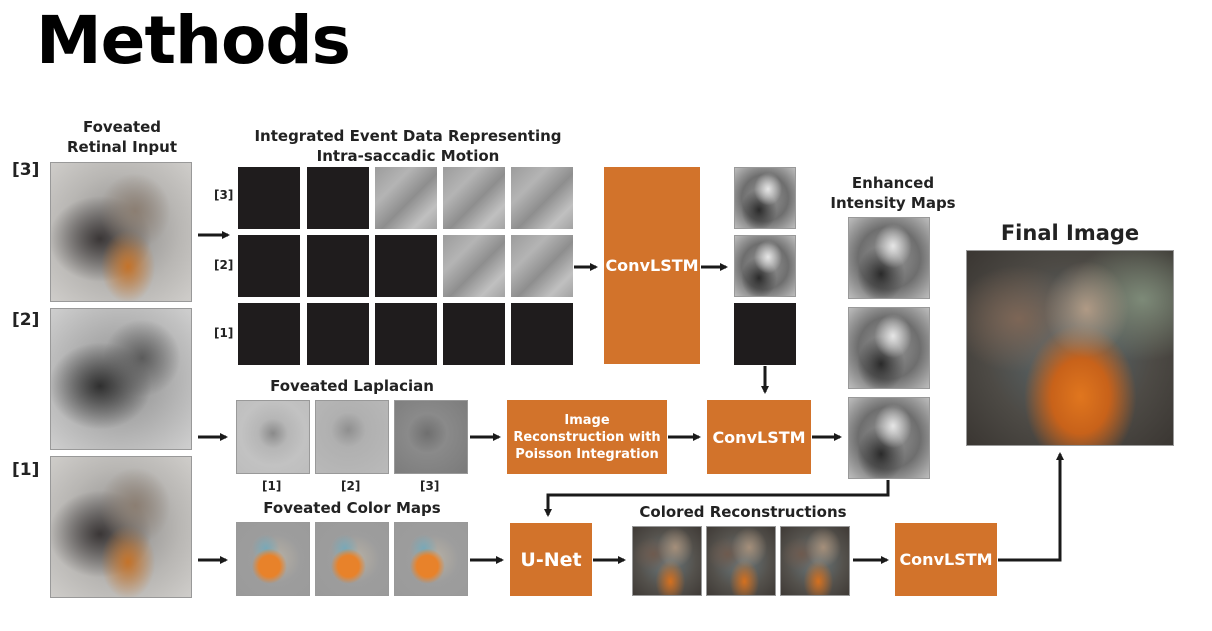 This screenshot has width=1212, height=631. I want to click on final-image, so click(1070, 348).